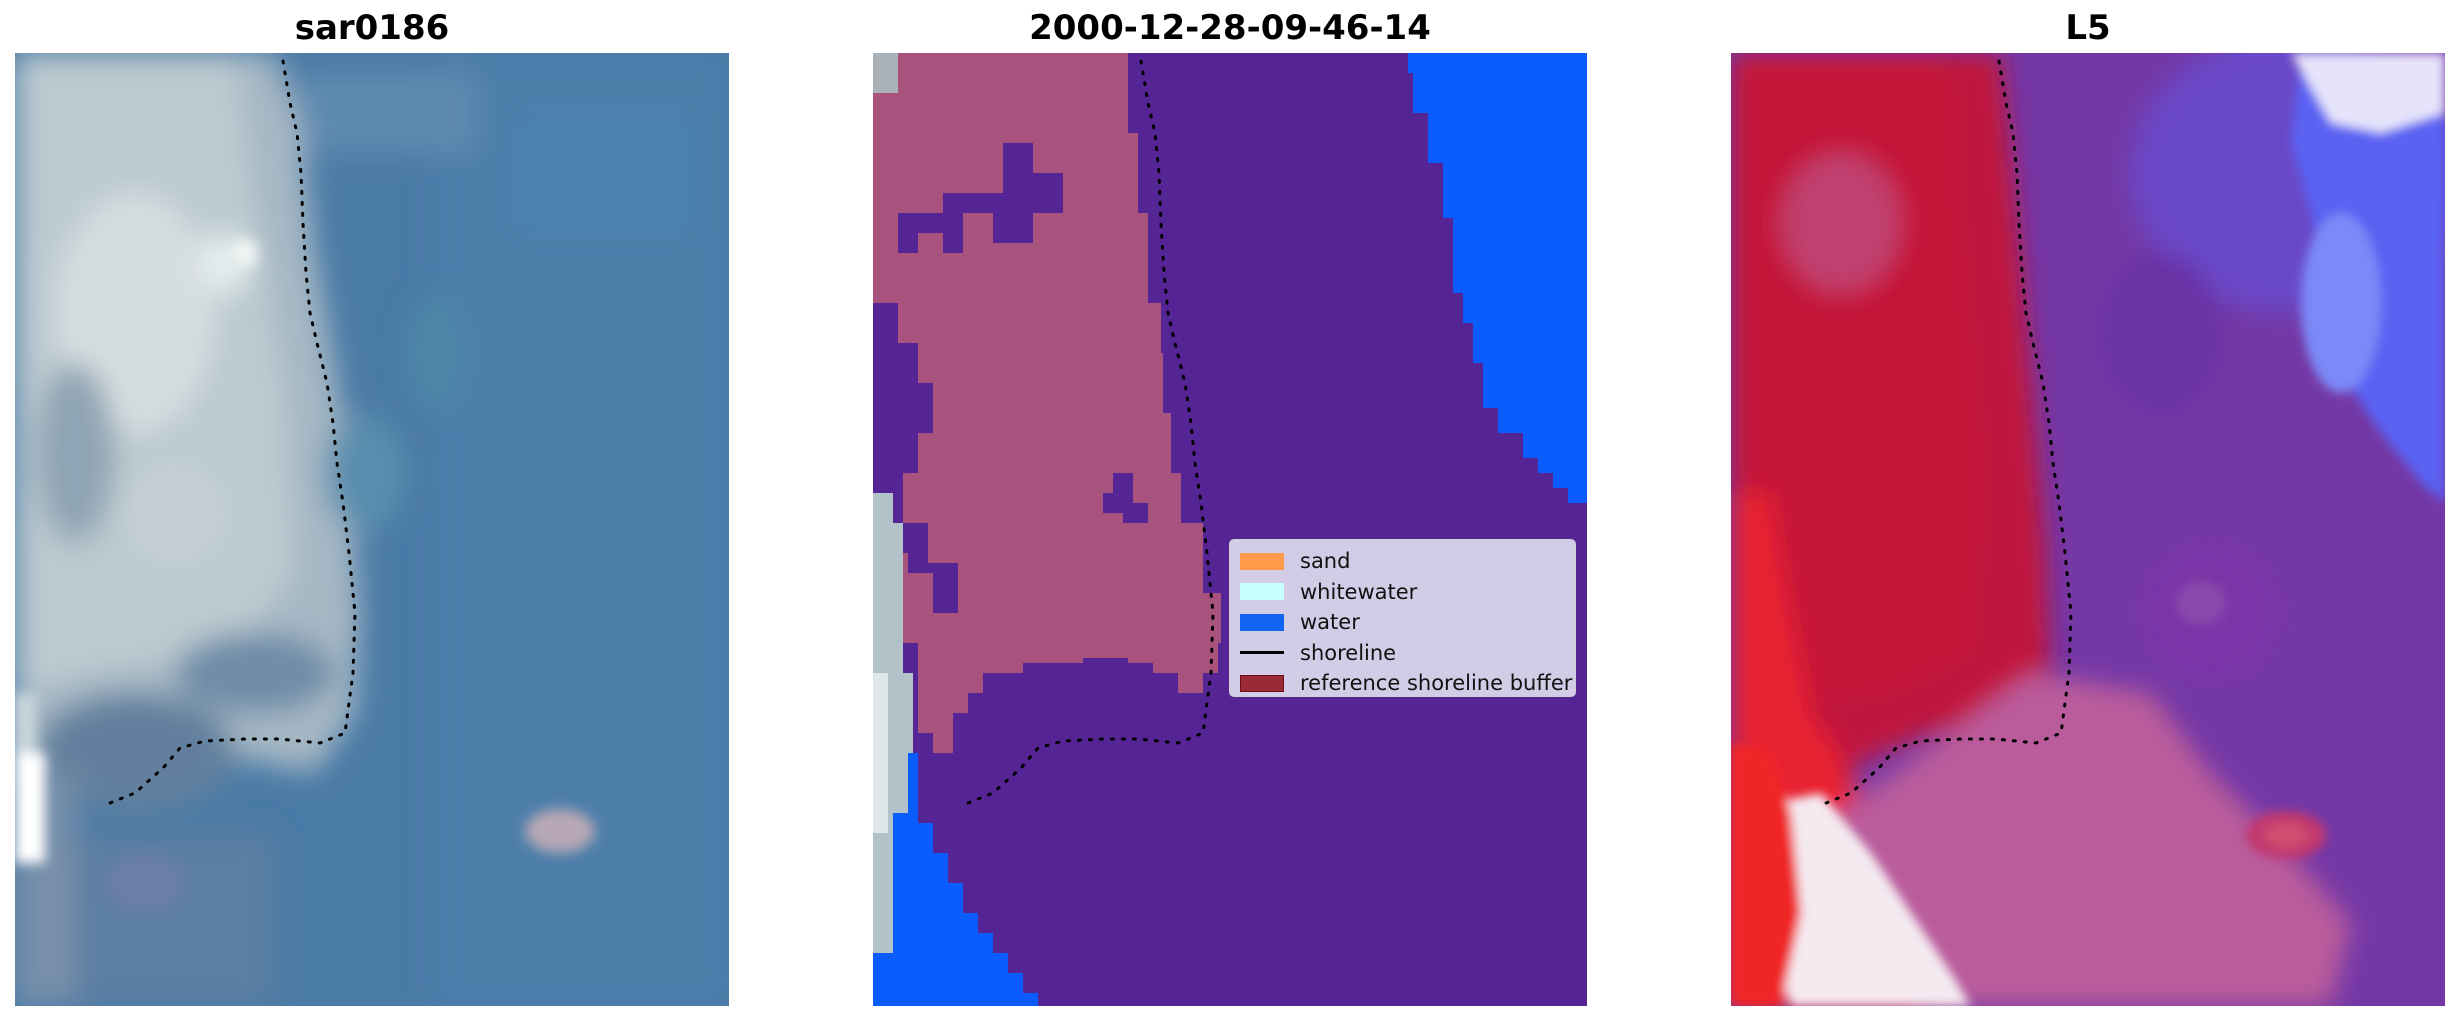  I want to click on legend-swatch-reference-shoreline-buffer, so click(1262, 683).